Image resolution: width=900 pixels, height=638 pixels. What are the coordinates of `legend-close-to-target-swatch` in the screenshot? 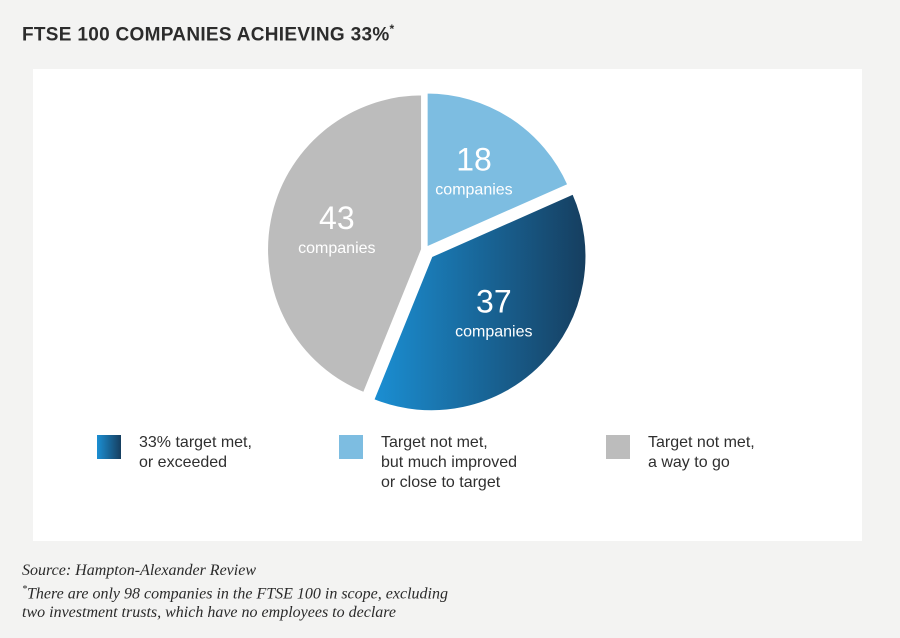 It's located at (351, 447).